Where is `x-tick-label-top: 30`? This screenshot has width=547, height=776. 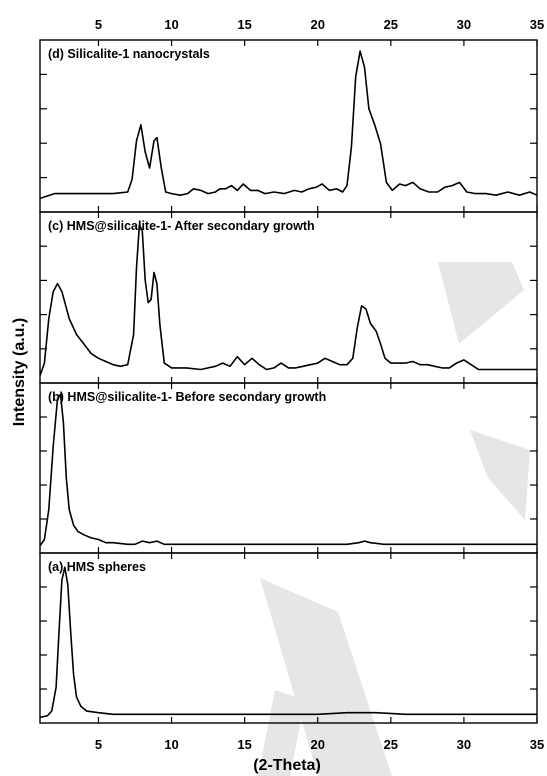 x-tick-label-top: 30 is located at coordinates (464, 24).